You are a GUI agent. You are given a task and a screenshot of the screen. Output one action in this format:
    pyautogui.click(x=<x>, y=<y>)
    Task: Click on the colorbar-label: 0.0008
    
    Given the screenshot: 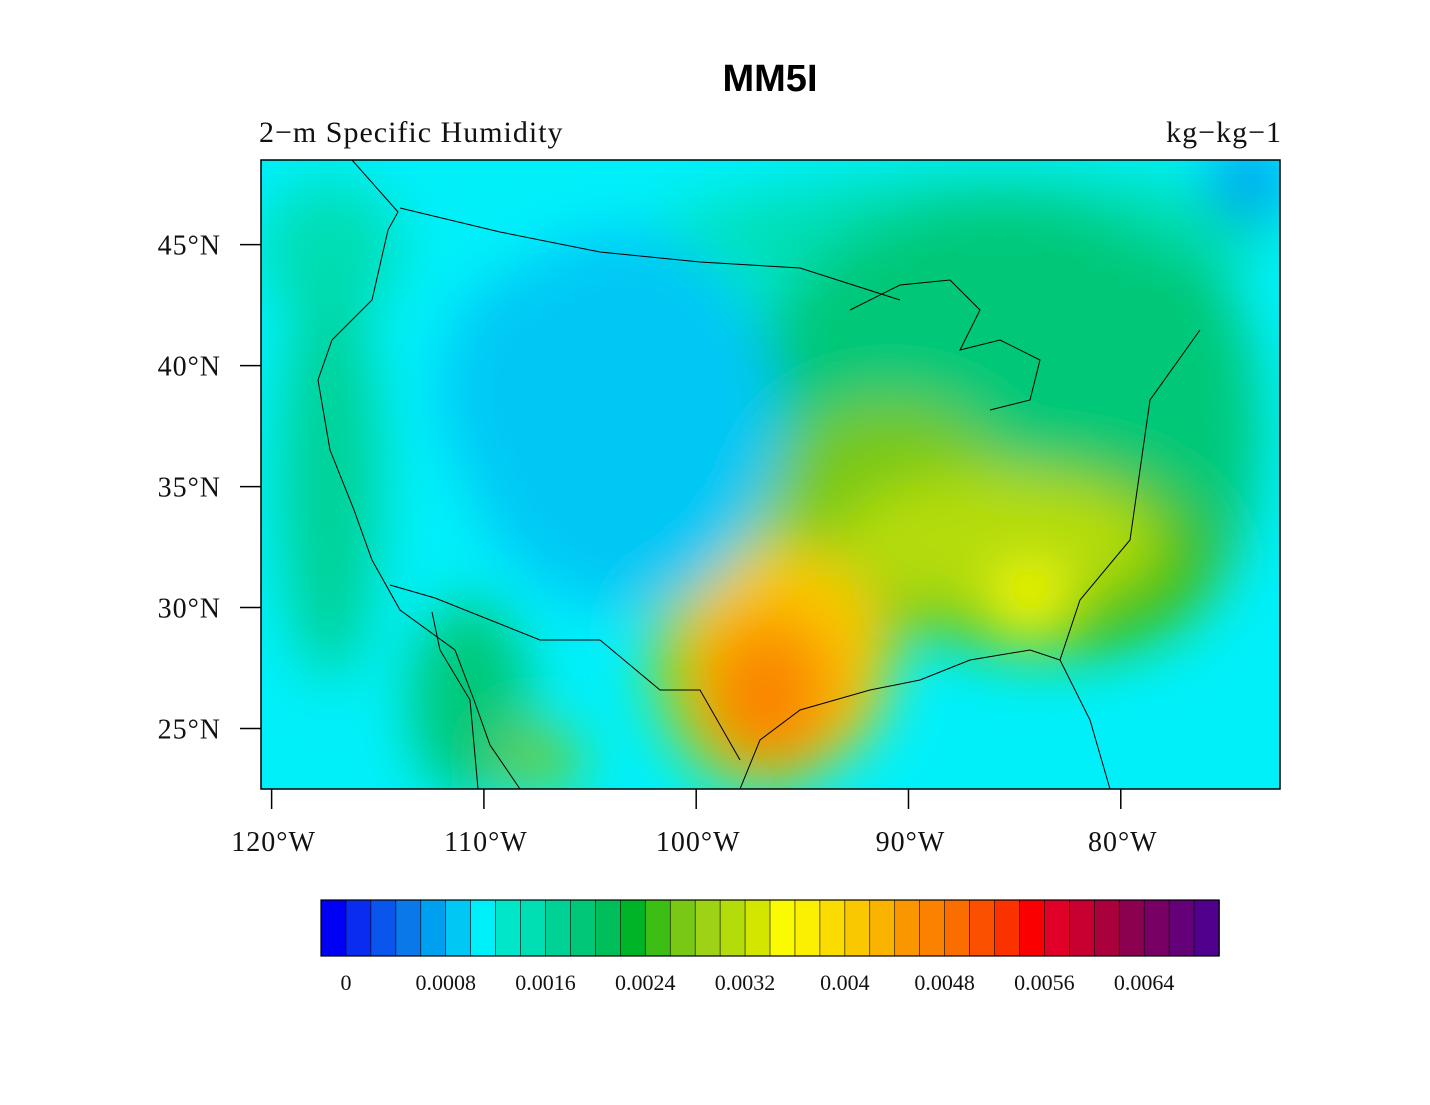 What is the action you would take?
    pyautogui.click(x=445, y=982)
    